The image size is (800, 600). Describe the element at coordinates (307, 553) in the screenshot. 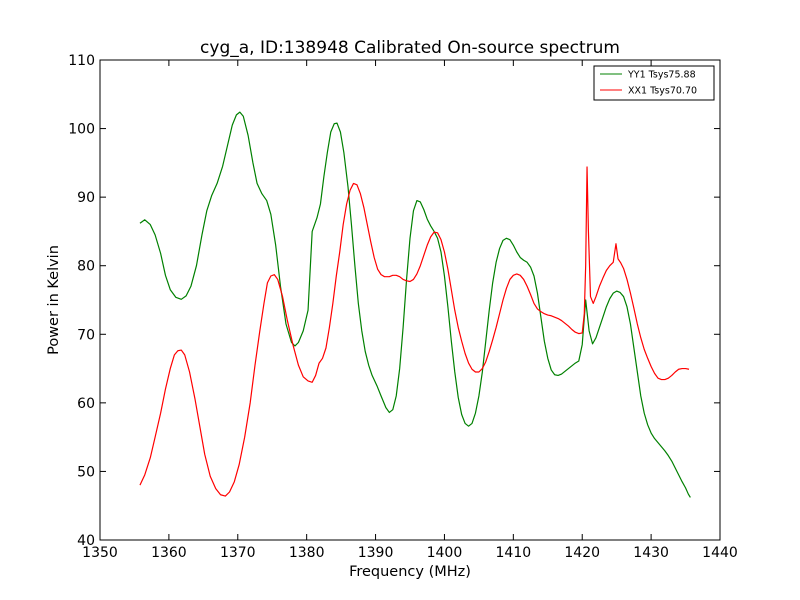

I see `x-tick-label: 1380` at that location.